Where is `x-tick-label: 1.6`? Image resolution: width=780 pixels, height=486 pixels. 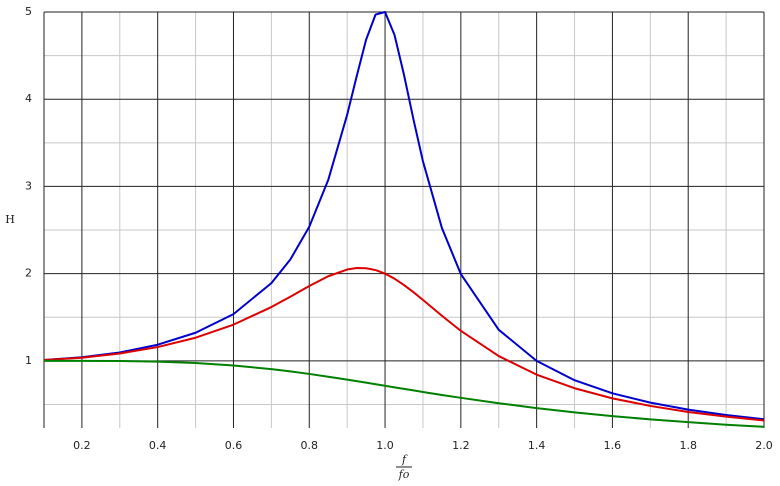
x-tick-label: 1.6 is located at coordinates (613, 445).